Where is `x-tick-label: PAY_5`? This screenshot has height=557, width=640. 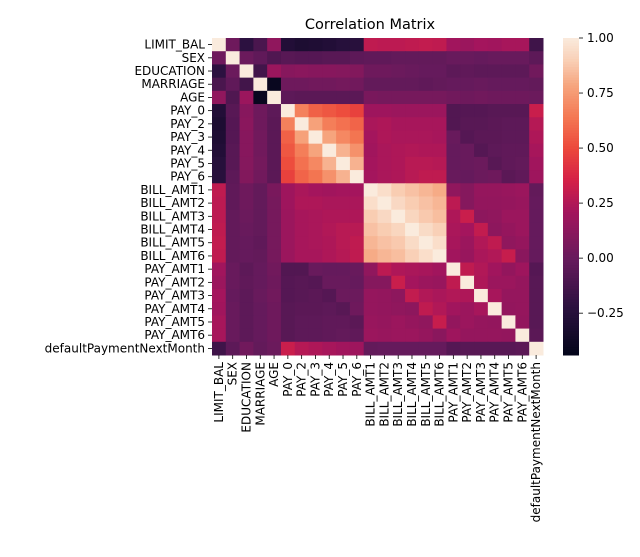
x-tick-label: PAY_5 is located at coordinates (343, 379).